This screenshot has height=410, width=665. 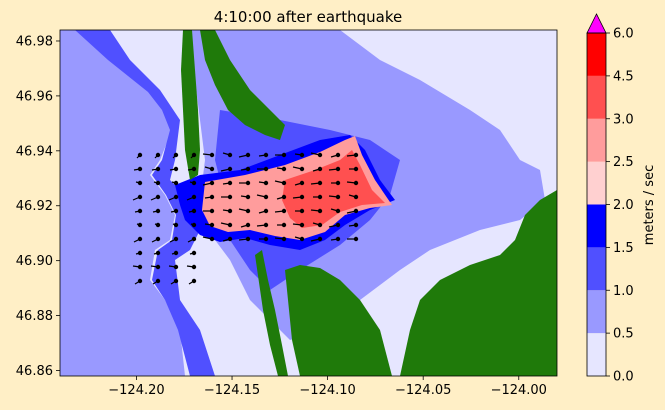 What do you see at coordinates (327, 390) in the screenshot?
I see `x-tick-label: −124.10` at bounding box center [327, 390].